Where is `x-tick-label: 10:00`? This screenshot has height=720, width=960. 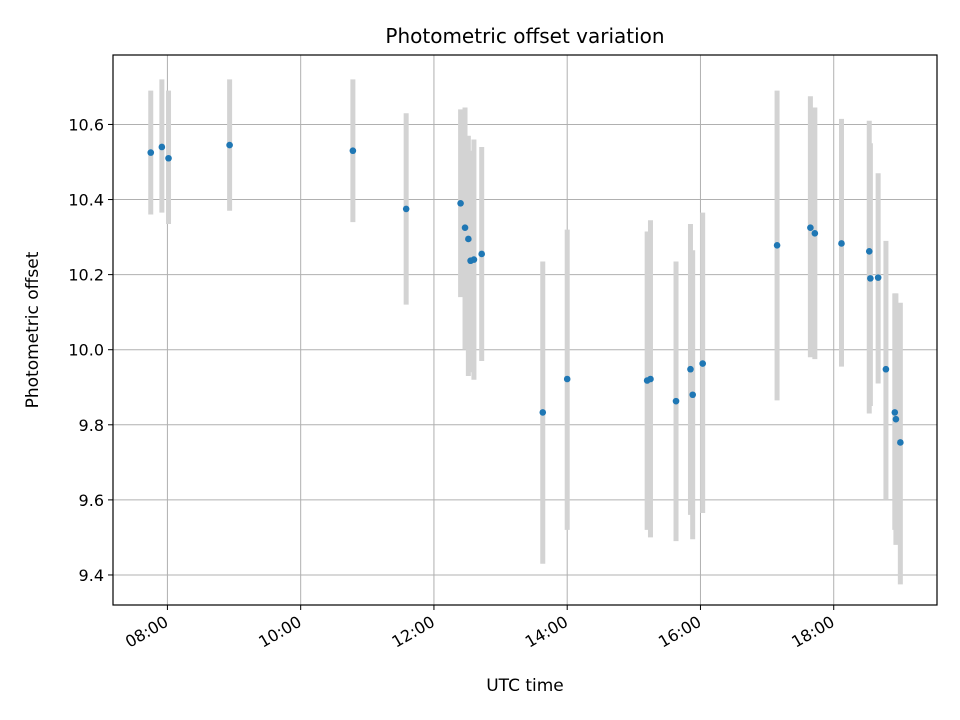
x-tick-label: 10:00 is located at coordinates (279, 632).